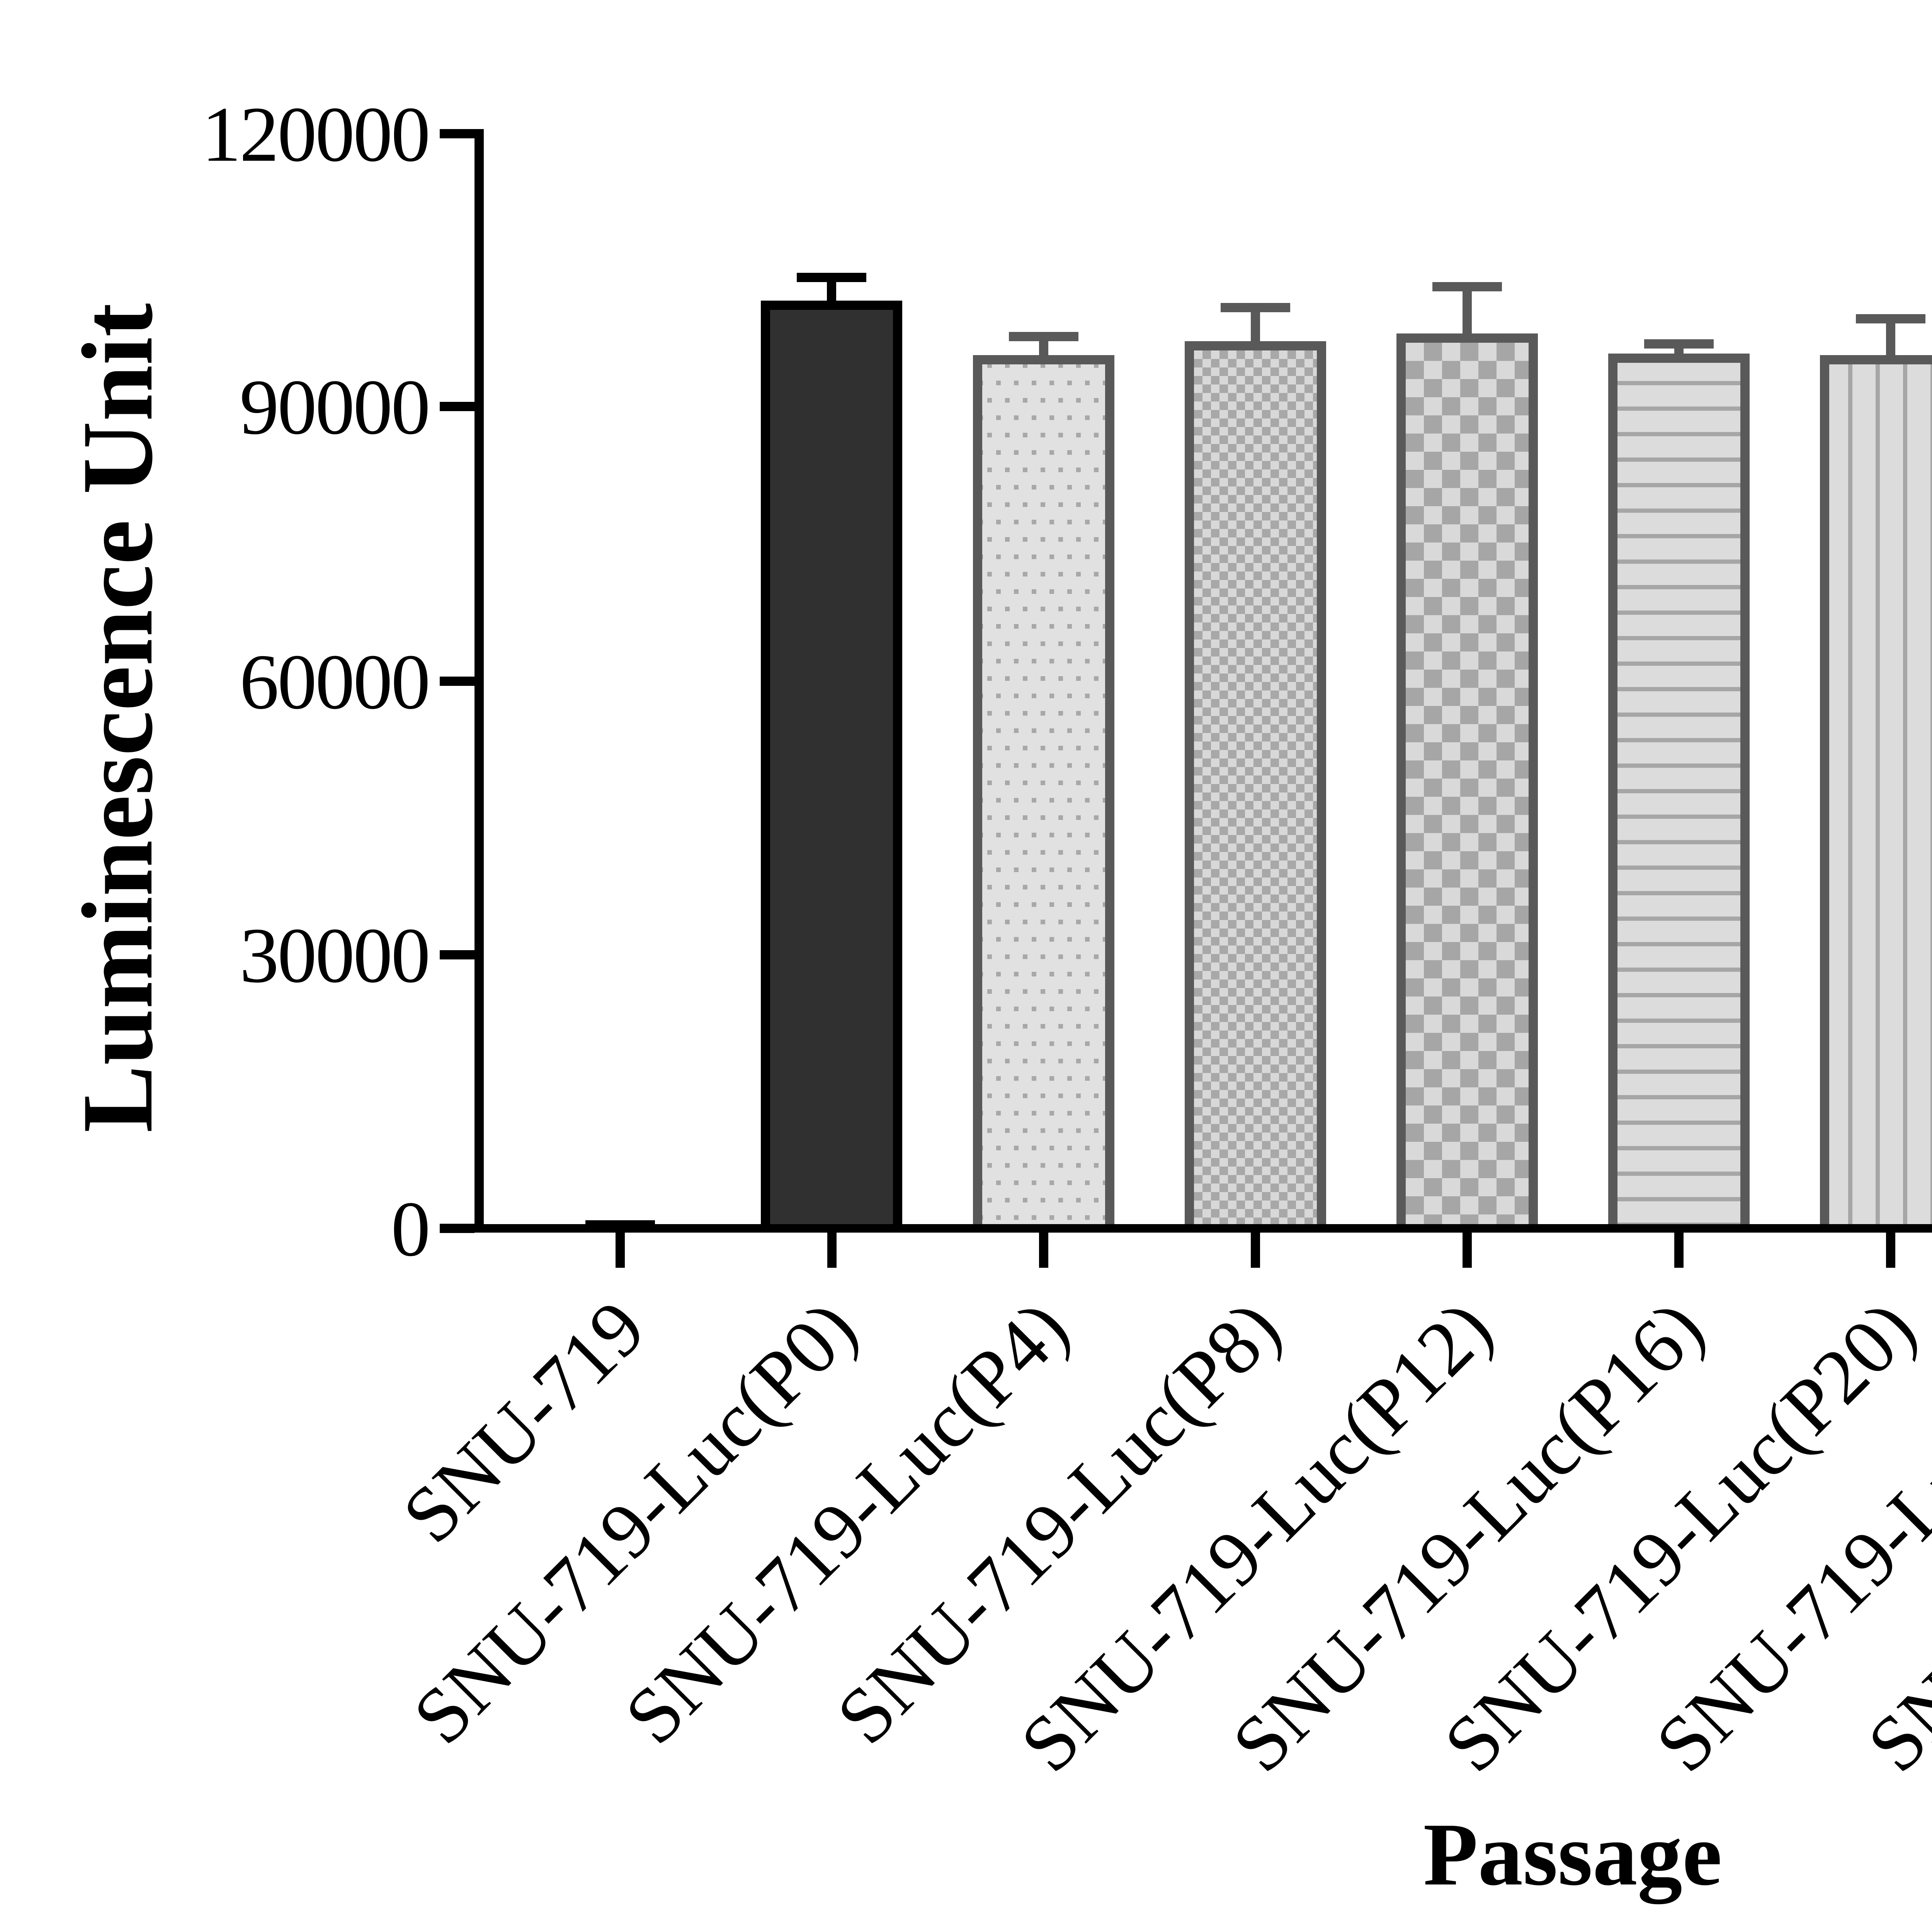  Describe the element at coordinates (335, 682) in the screenshot. I see `svg-text: 60000` at that location.